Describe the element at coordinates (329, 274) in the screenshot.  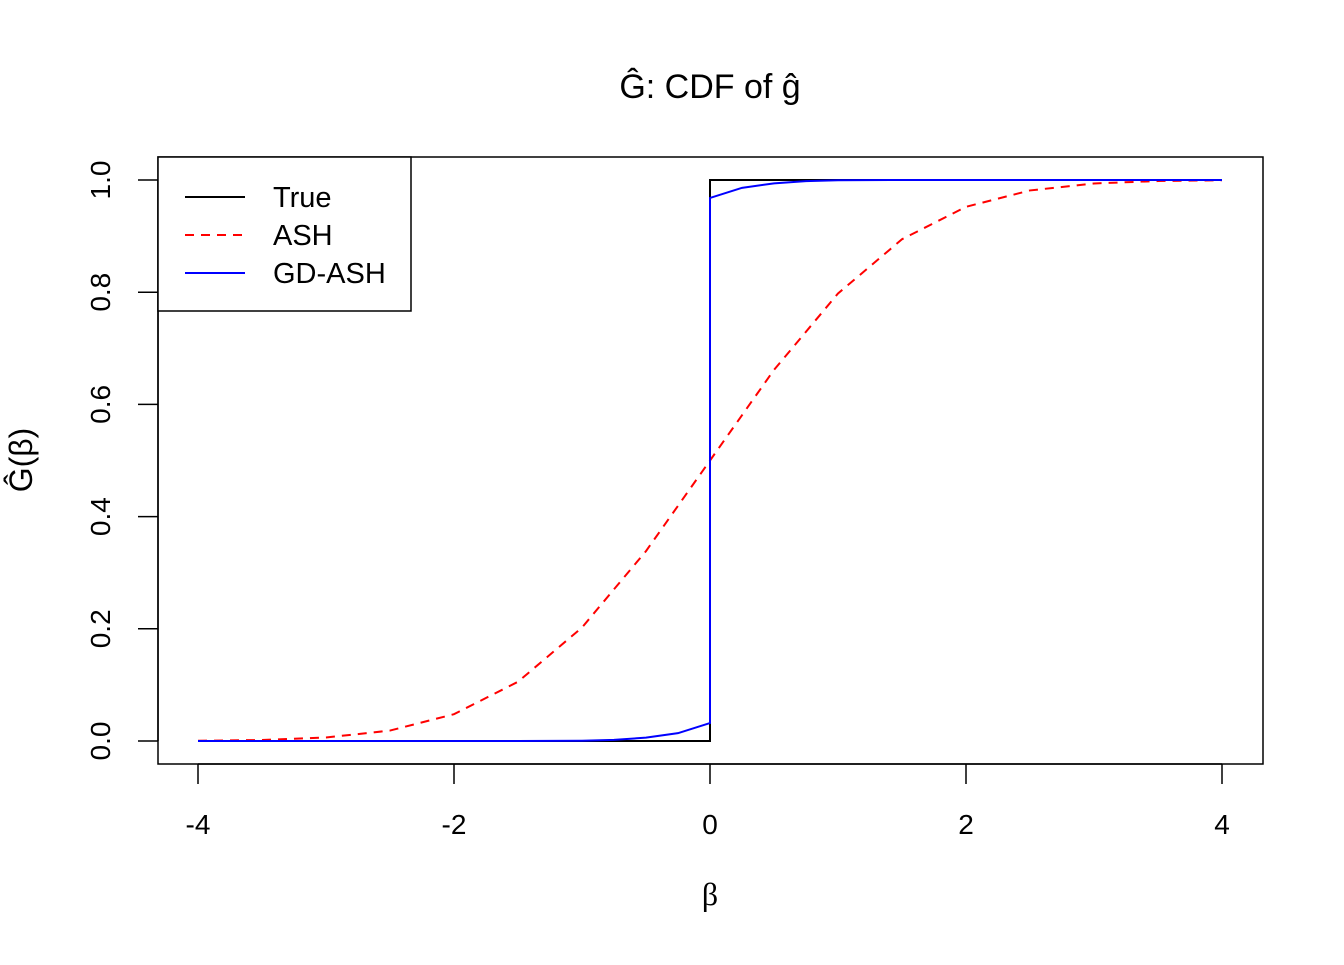
I see `legend-label: GD-ASH` at that location.